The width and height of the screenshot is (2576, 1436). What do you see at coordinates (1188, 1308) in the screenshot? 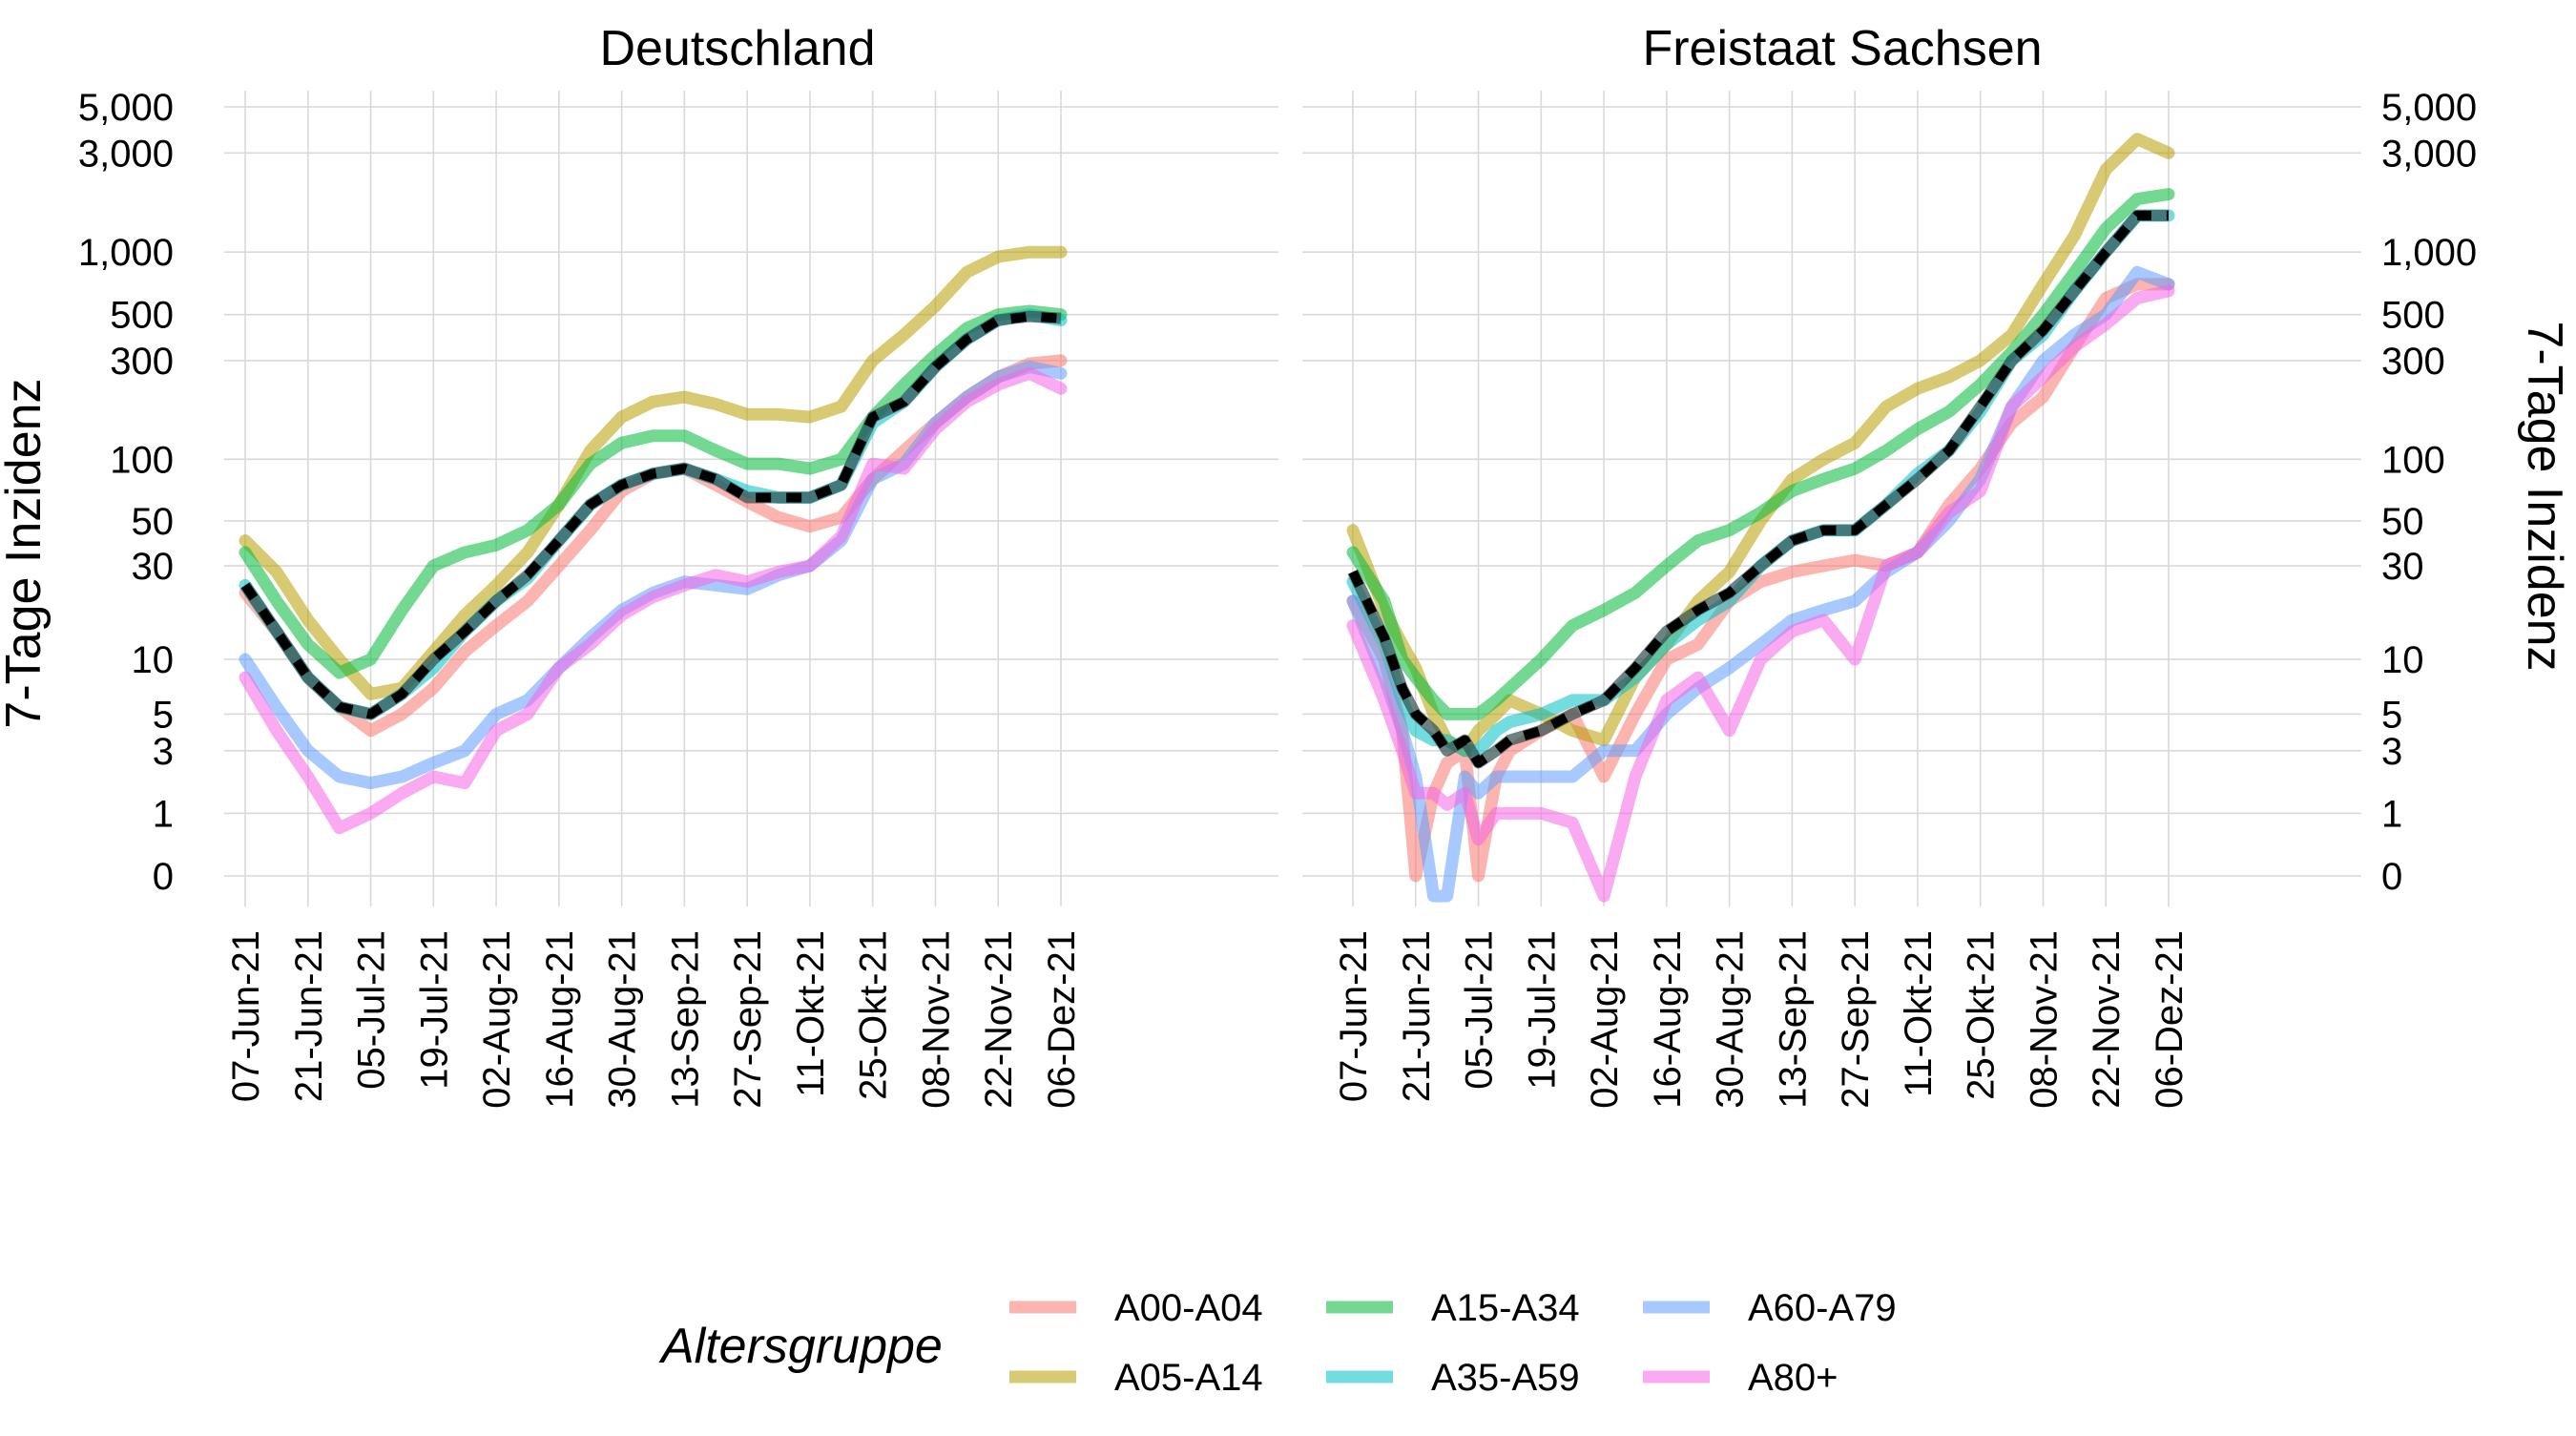
I see `legend-label: A00-A04` at bounding box center [1188, 1308].